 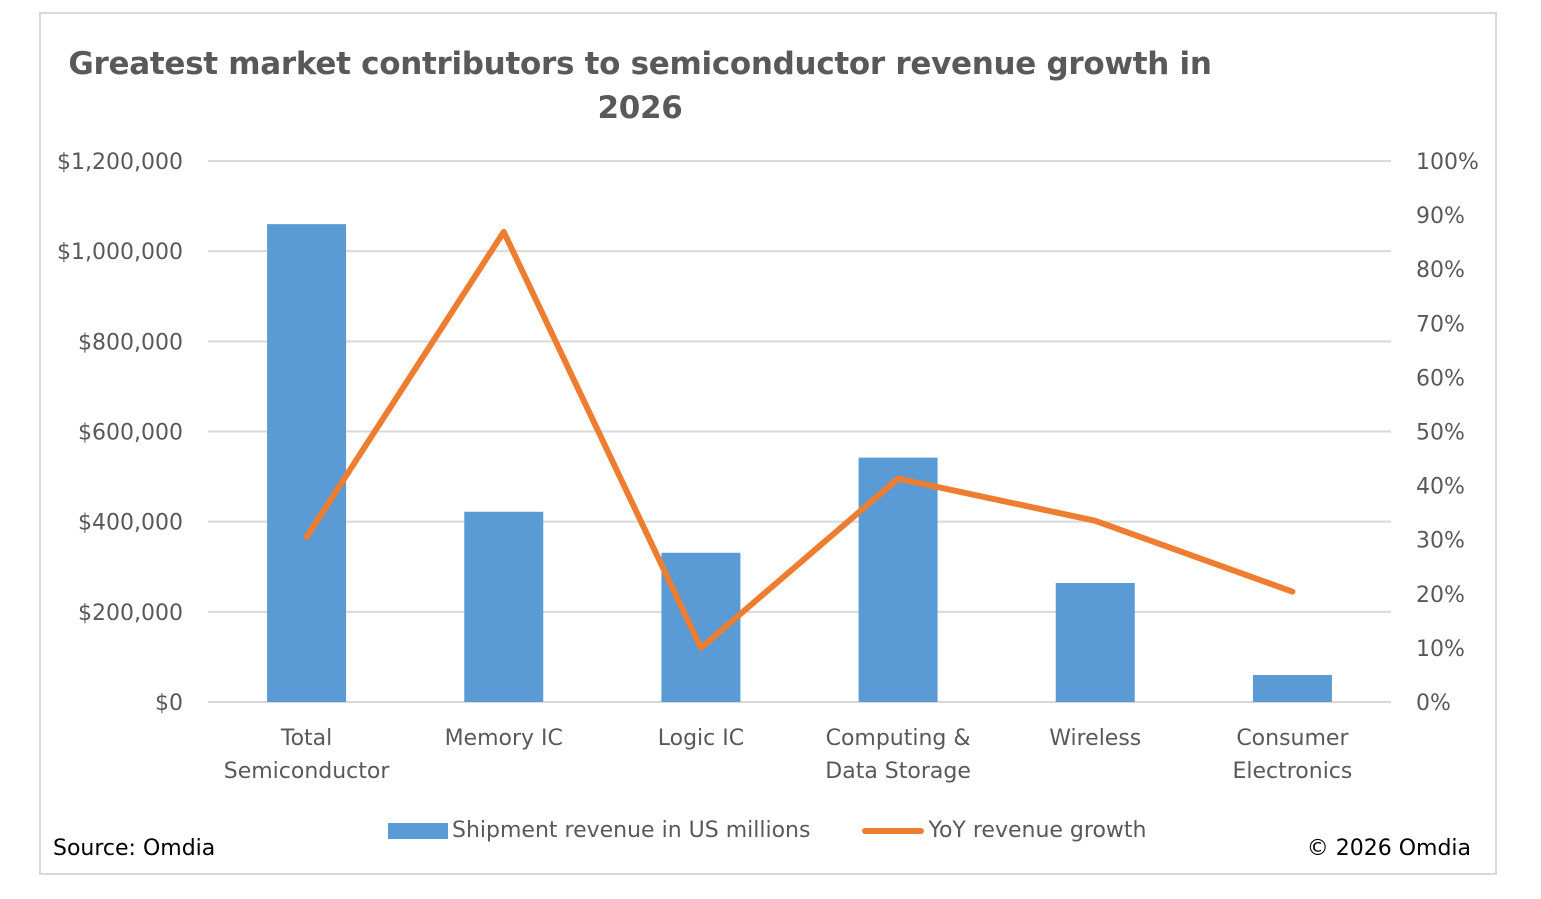 What do you see at coordinates (1440, 649) in the screenshot?
I see `right-axis-tick-label: 10%` at bounding box center [1440, 649].